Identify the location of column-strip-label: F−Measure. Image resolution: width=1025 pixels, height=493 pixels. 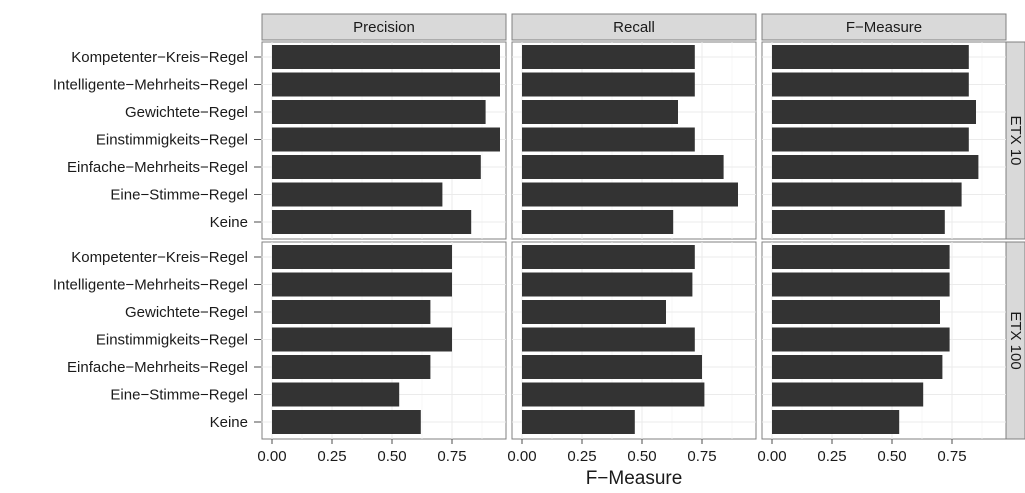
(884, 27).